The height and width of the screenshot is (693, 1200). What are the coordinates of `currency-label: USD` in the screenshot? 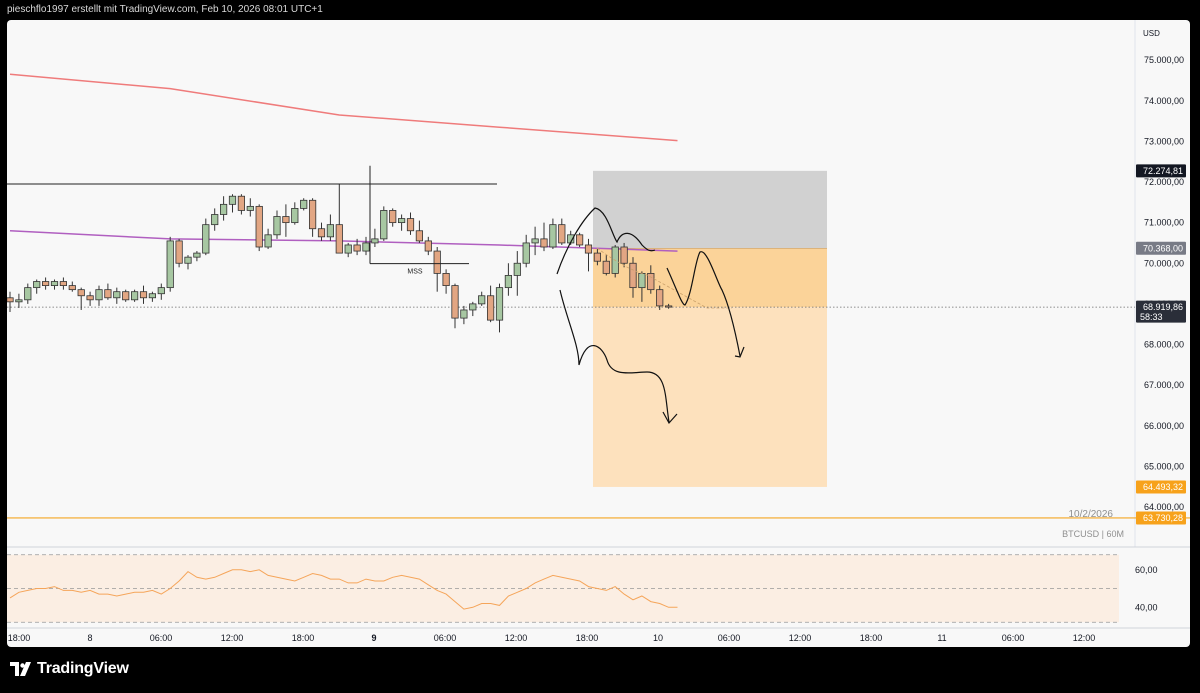 It's located at (1151, 33).